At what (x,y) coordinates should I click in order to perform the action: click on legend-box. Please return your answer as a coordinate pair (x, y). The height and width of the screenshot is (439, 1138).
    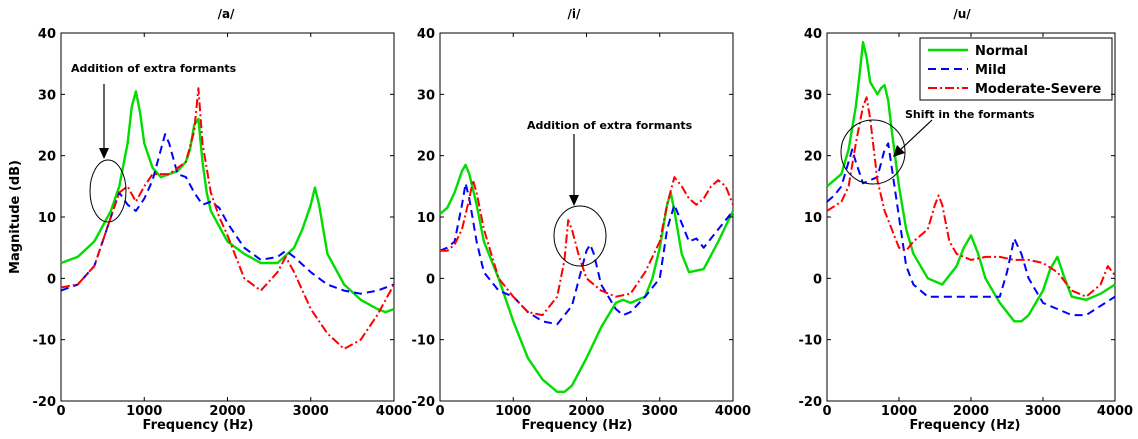
    Looking at the image, I should click on (1016, 69).